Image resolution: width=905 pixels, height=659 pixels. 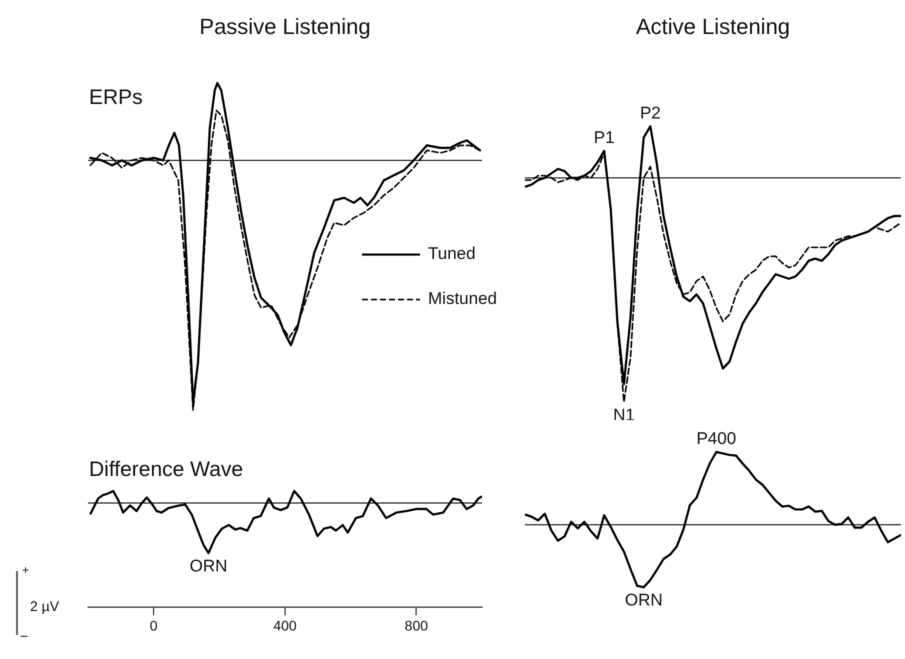 I want to click on text: Difference Wave, so click(x=166, y=470).